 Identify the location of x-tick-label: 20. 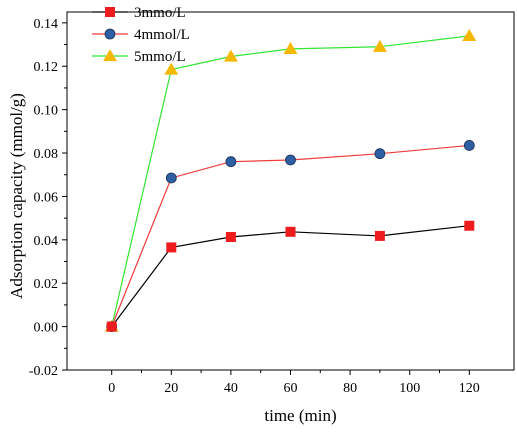
(171, 388).